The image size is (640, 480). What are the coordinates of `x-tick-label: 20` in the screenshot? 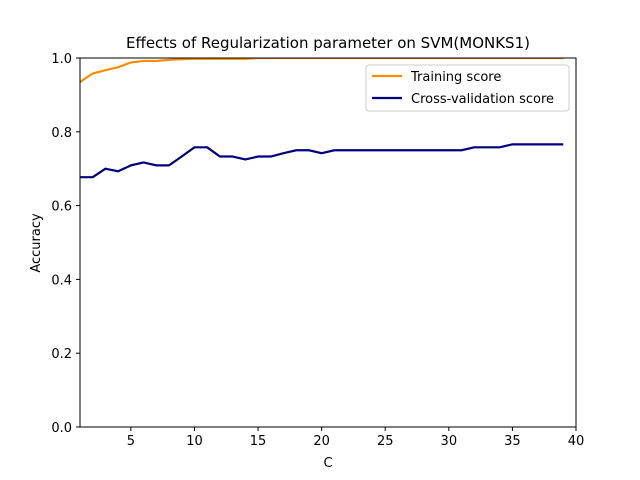 It's located at (321, 441).